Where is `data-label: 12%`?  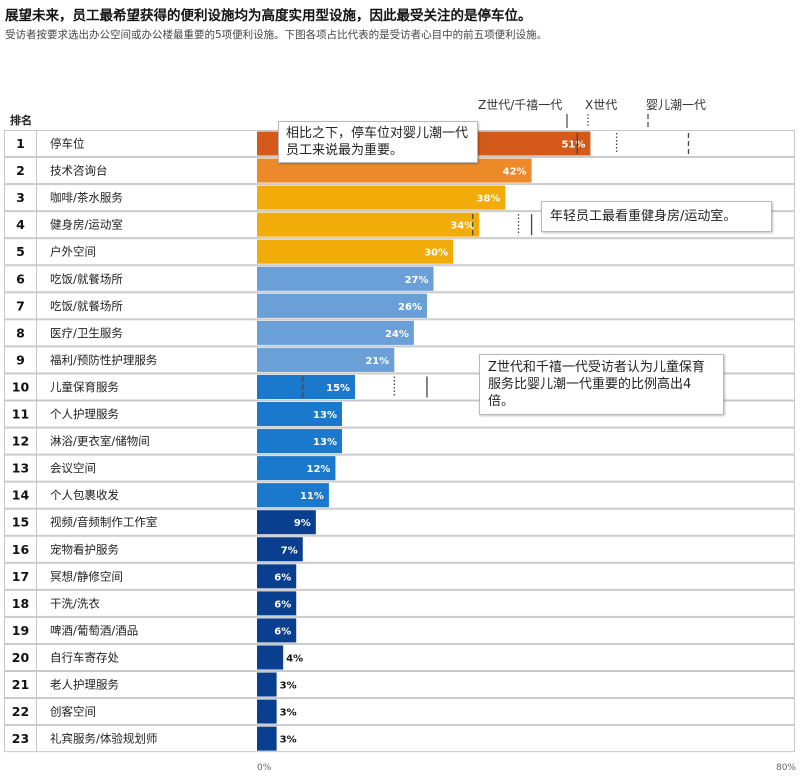 data-label: 12% is located at coordinates (319, 469).